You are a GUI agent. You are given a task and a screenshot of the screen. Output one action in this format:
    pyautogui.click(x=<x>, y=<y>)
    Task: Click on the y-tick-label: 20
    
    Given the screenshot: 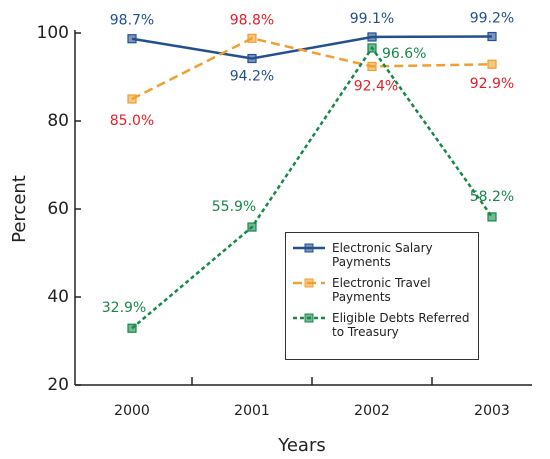 What is the action you would take?
    pyautogui.click(x=58, y=385)
    